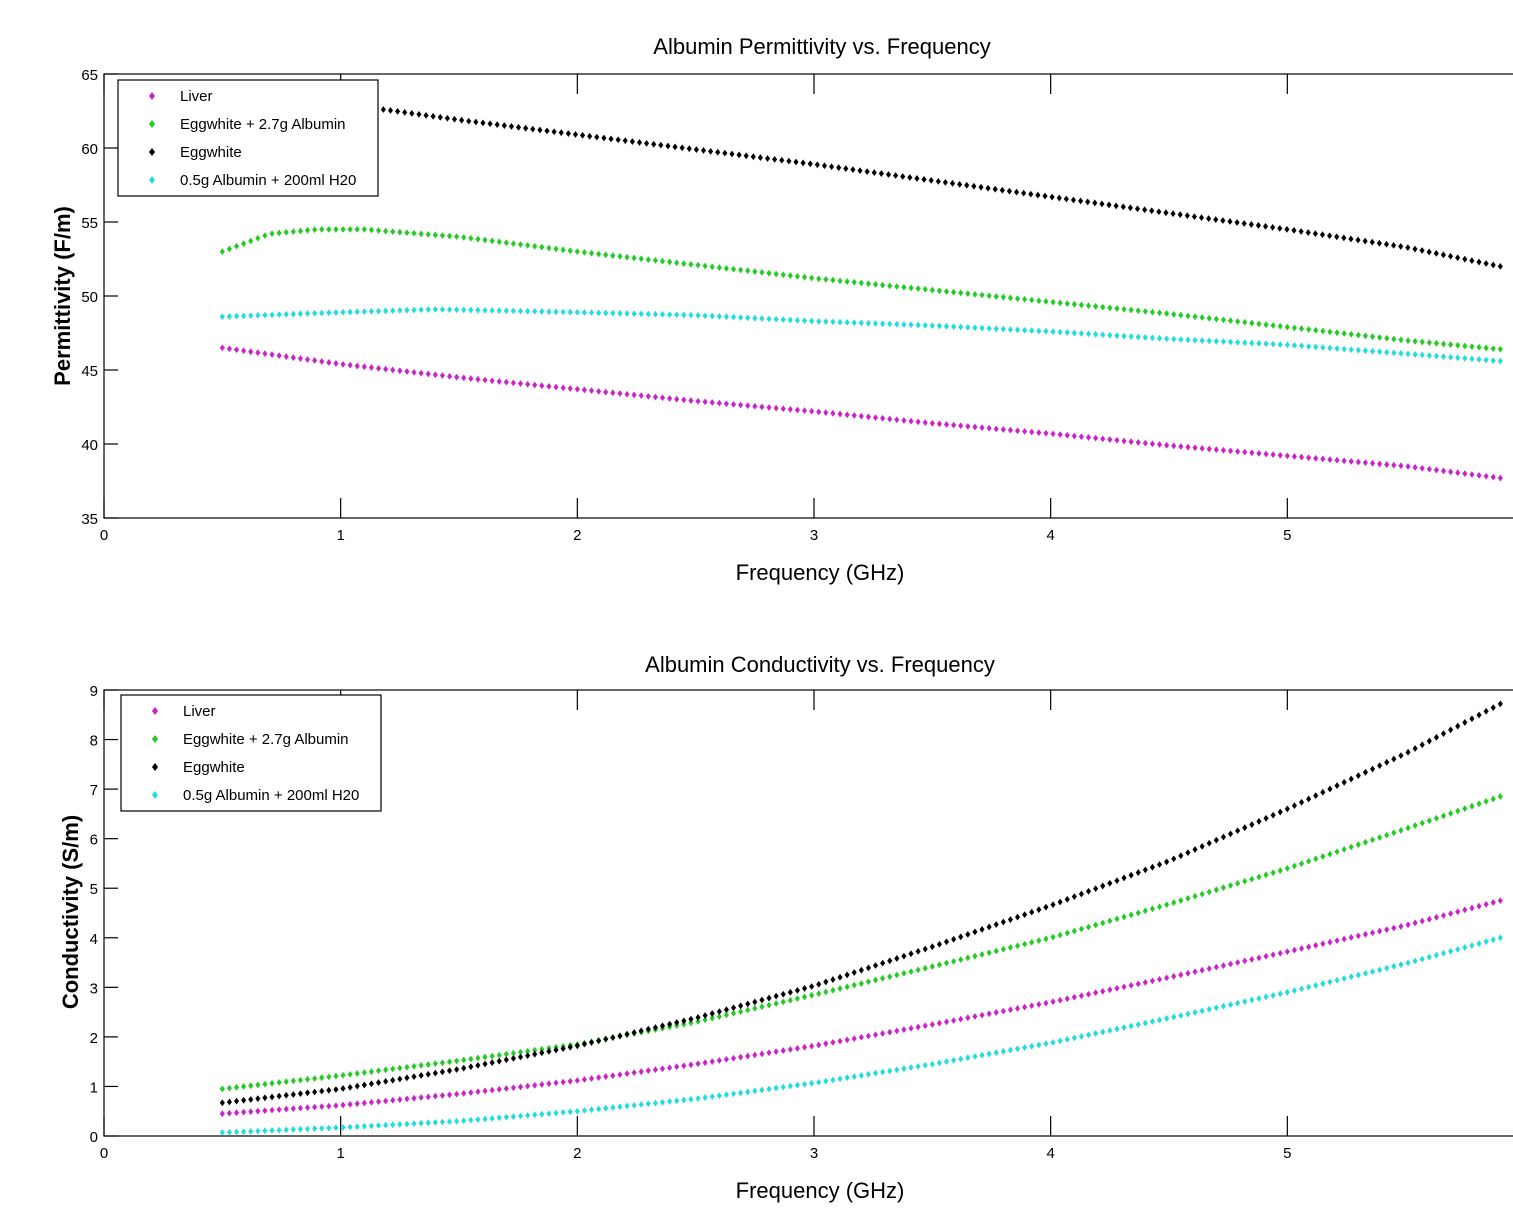 The width and height of the screenshot is (1513, 1210). What do you see at coordinates (251, 753) in the screenshot?
I see `legend-box` at bounding box center [251, 753].